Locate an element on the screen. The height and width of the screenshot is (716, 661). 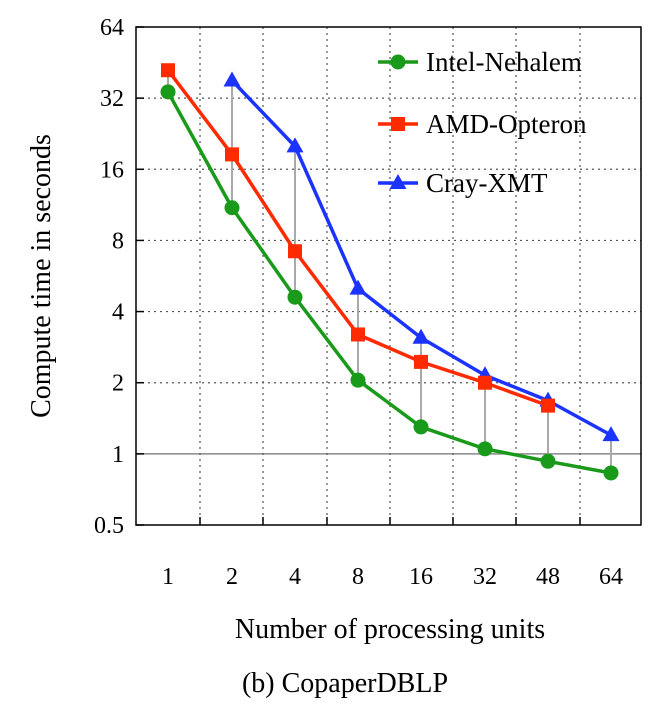
legend-label: Intel-Nehalem is located at coordinates (504, 62).